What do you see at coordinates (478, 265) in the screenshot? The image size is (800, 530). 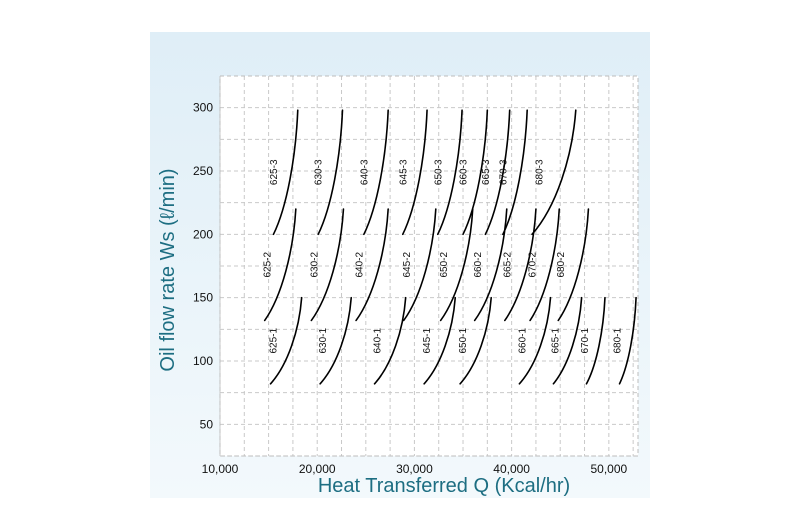 I see `curve-label-660-2: 660-2` at bounding box center [478, 265].